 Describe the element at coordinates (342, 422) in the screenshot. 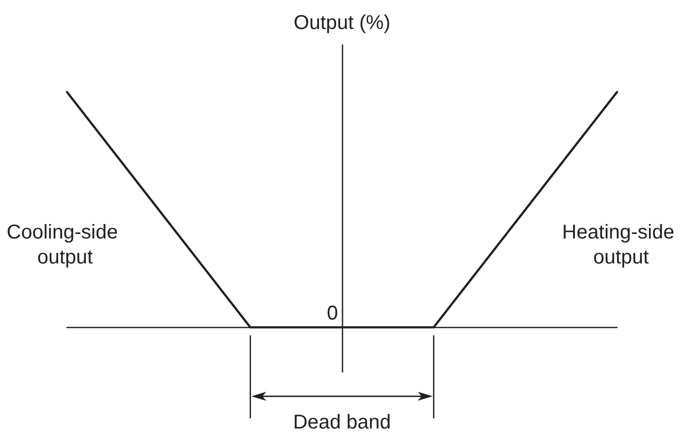

I see `text: Dead band` at that location.